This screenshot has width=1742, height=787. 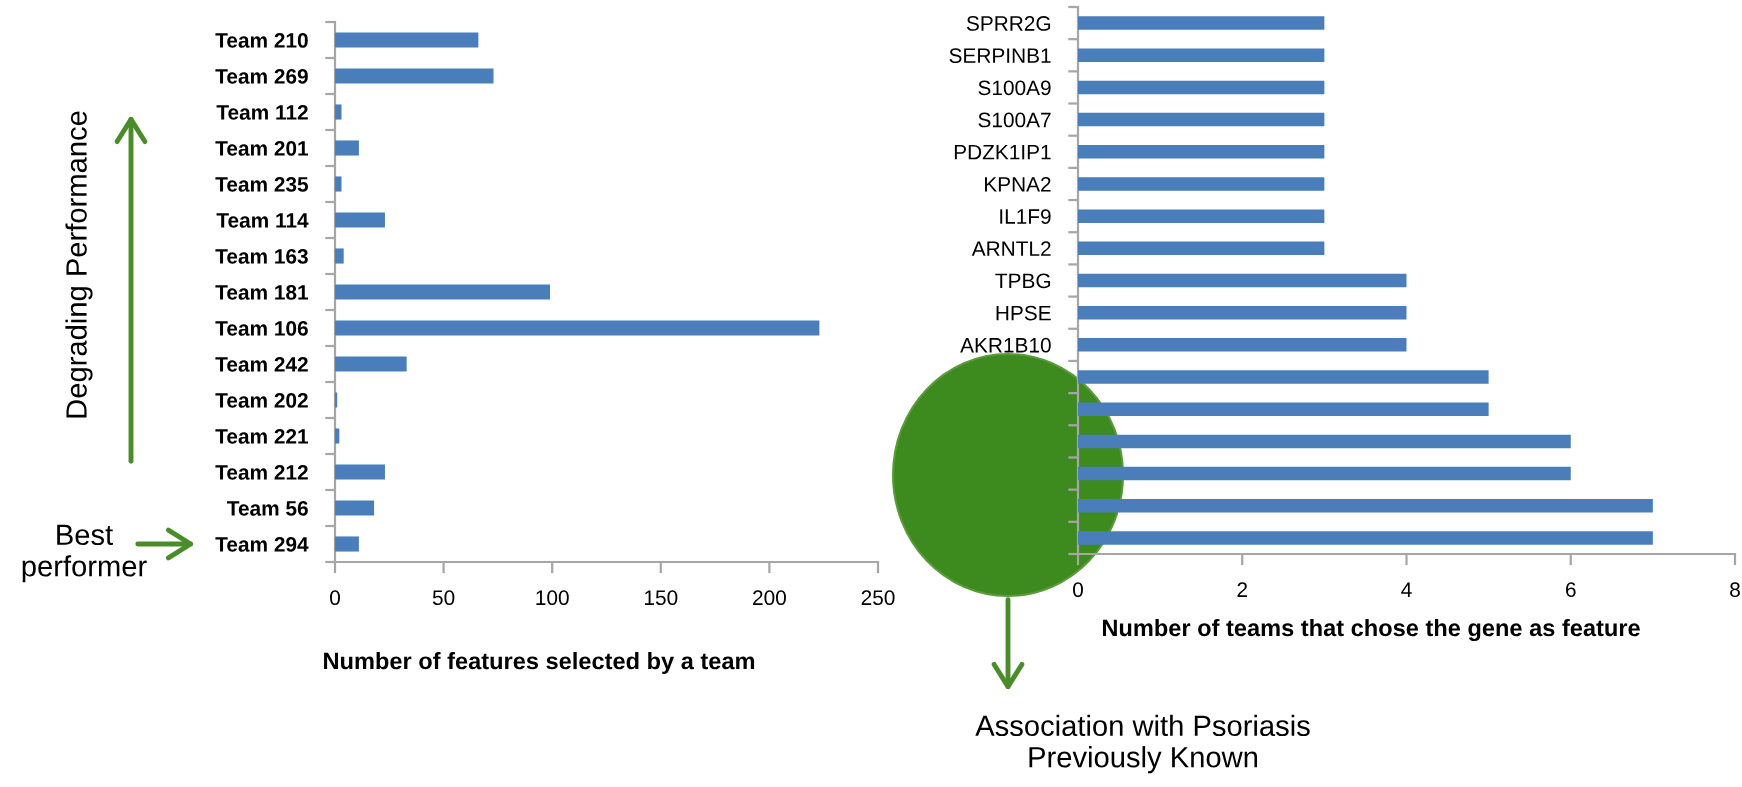 What do you see at coordinates (79, 264) in the screenshot?
I see `text: Degrading Performance` at bounding box center [79, 264].